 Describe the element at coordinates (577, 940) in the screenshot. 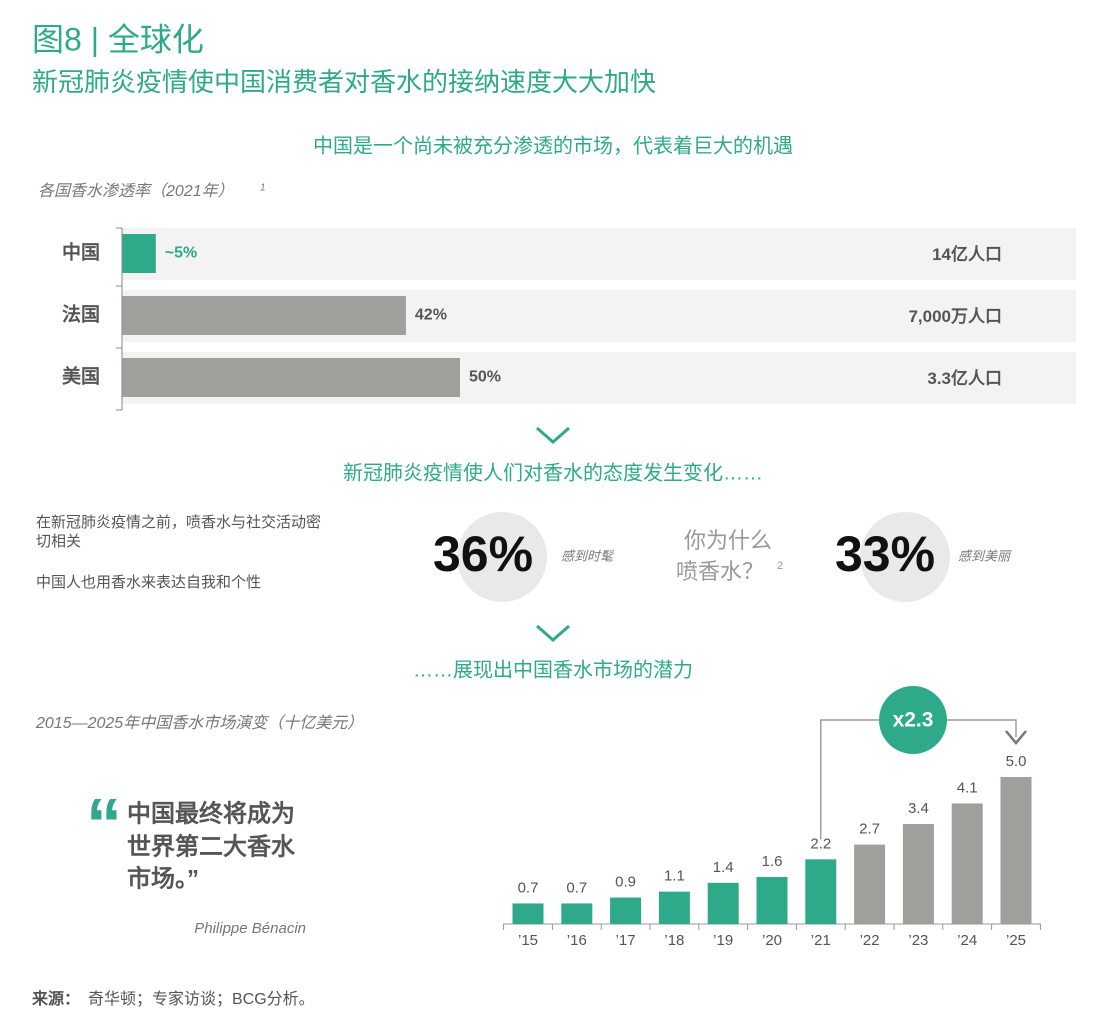

I see `x-tick-label: ’16` at that location.